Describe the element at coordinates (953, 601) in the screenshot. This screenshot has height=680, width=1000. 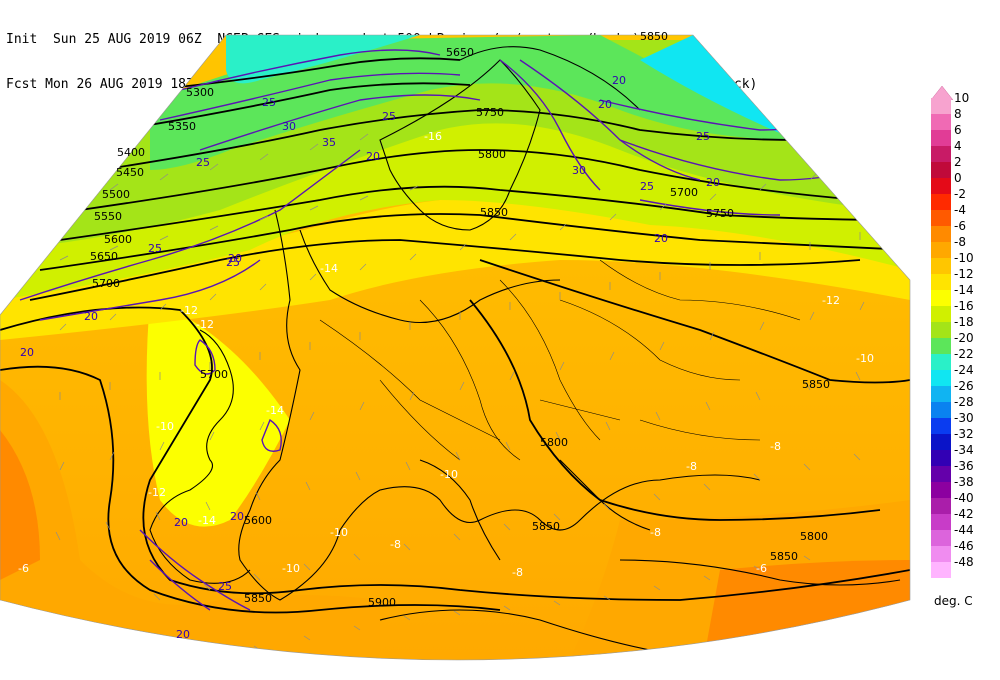
I see `legend-units: deg. C` at that location.